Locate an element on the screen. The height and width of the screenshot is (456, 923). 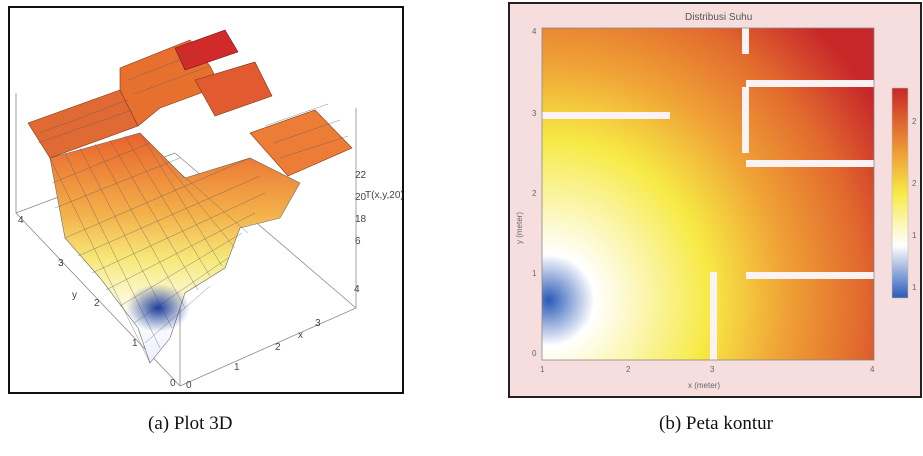
surface-plateau-right is located at coordinates (301, 143).